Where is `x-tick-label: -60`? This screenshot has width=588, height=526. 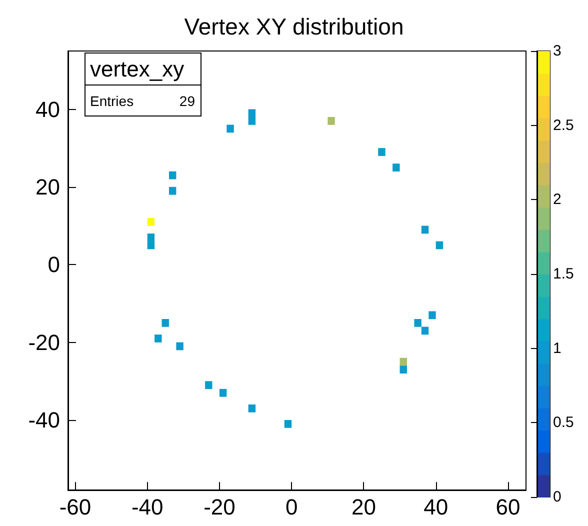
x-tick-label: -60 is located at coordinates (75, 507).